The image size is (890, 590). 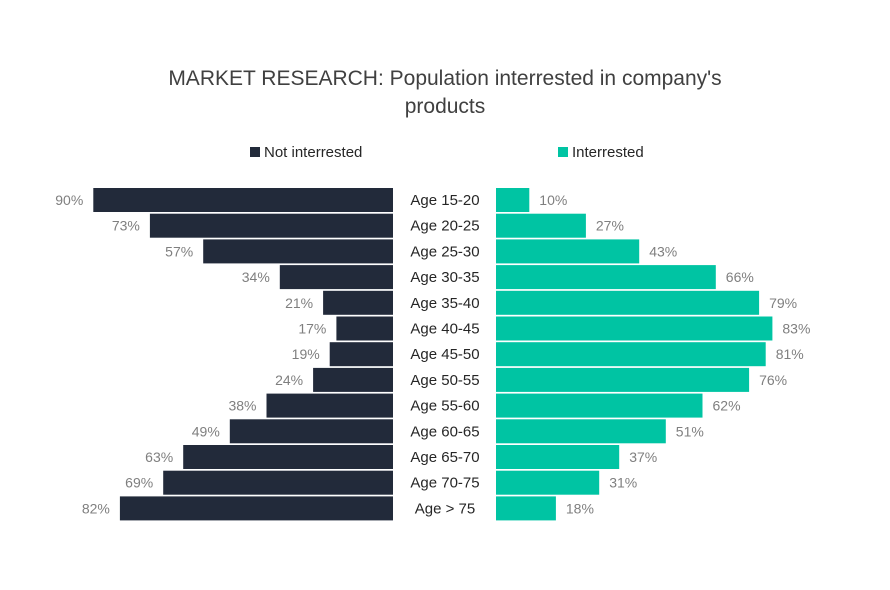 What do you see at coordinates (299, 303) in the screenshot?
I see `value-label-not-interested-4: 21%` at bounding box center [299, 303].